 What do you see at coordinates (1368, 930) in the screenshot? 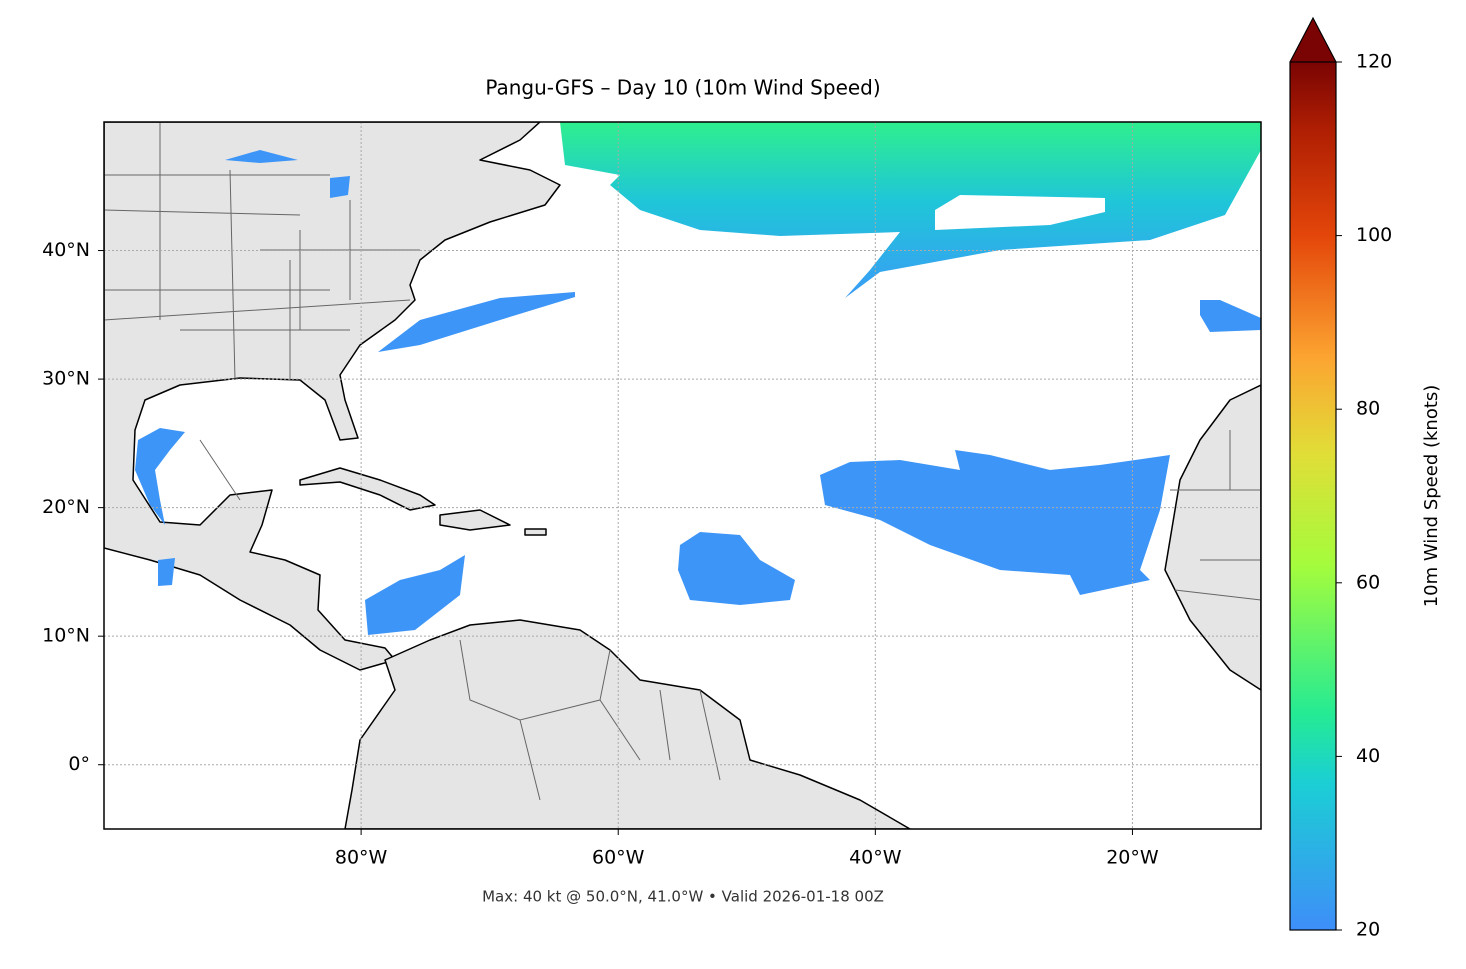
I see `colorbar-tick-label: 20` at bounding box center [1368, 930].